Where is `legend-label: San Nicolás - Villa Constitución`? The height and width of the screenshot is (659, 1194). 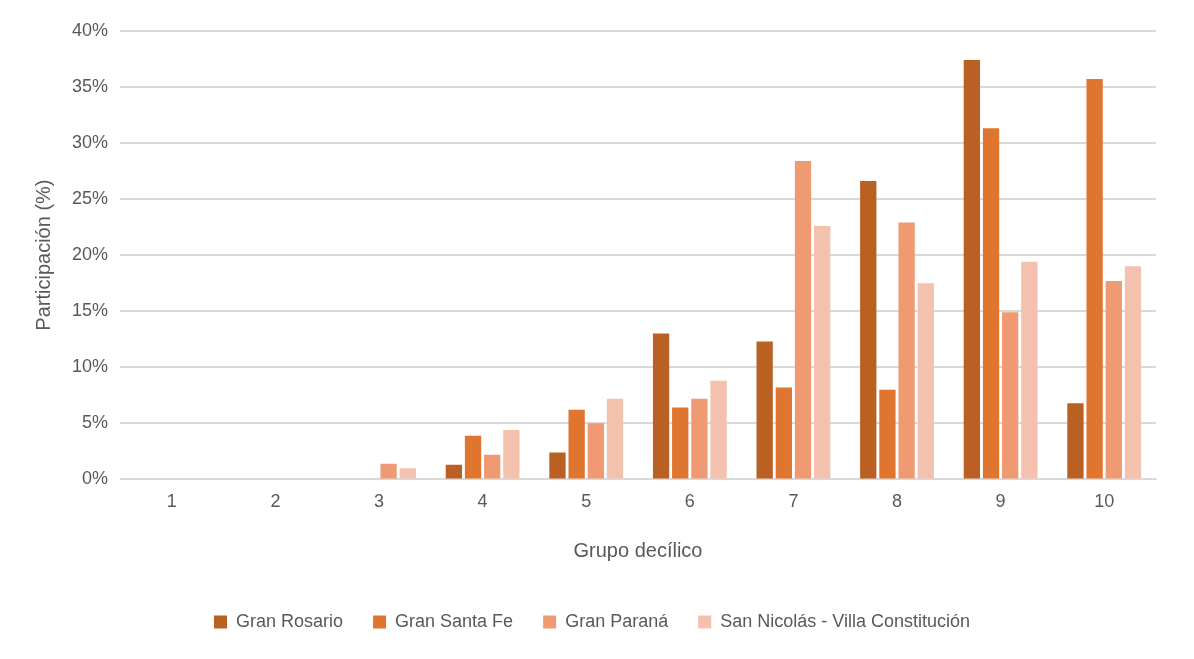 legend-label: San Nicolás - Villa Constitución is located at coordinates (845, 620).